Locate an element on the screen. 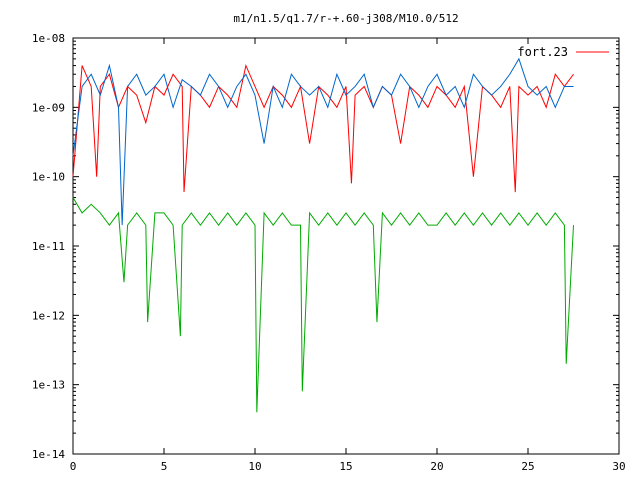 The image size is (640, 480). x-tick-label: 20 is located at coordinates (436, 466).